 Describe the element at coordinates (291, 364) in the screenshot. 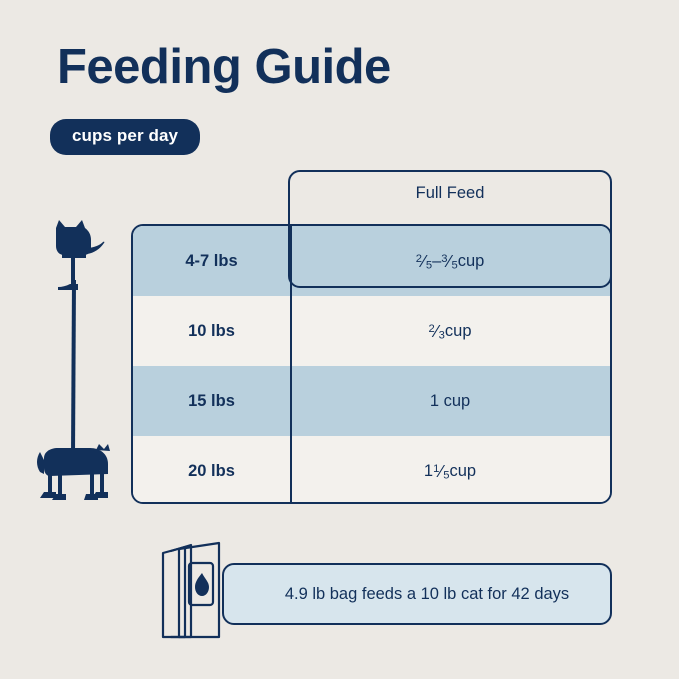

I see `table-column-divider` at that location.